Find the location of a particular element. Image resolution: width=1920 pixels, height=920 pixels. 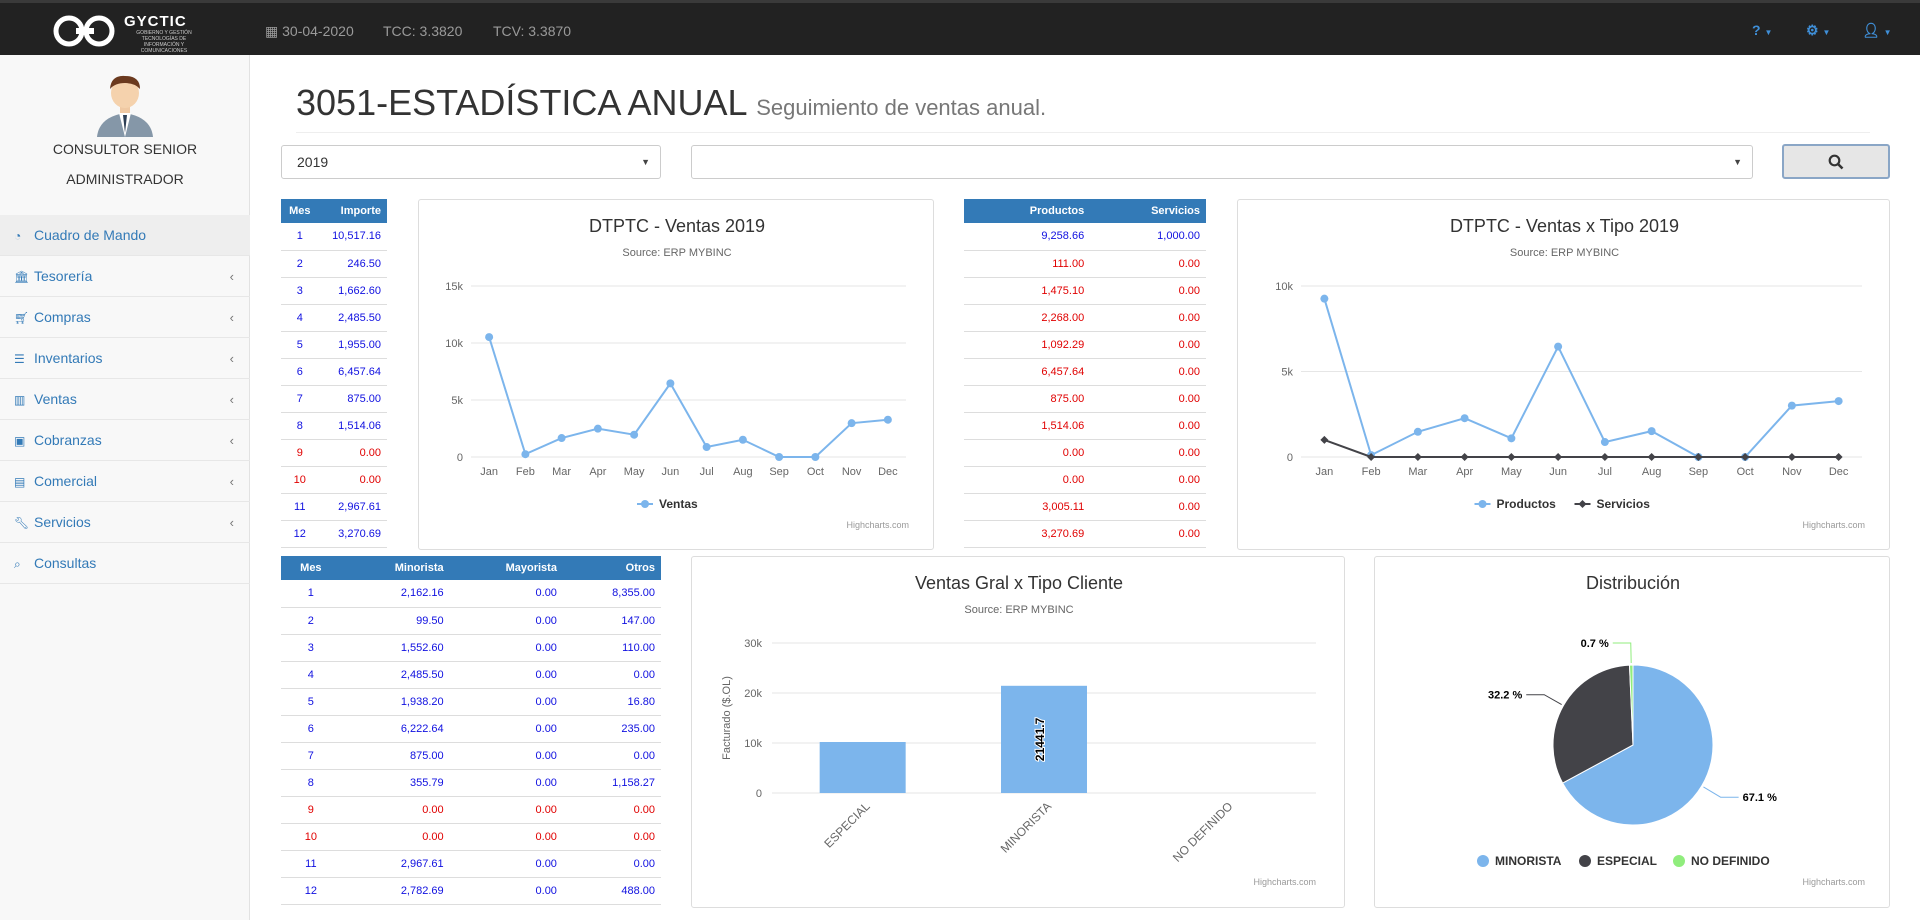

sidebar-item-tesoreria: 🏛︎ Tesorería ‹ is located at coordinates (125, 276).